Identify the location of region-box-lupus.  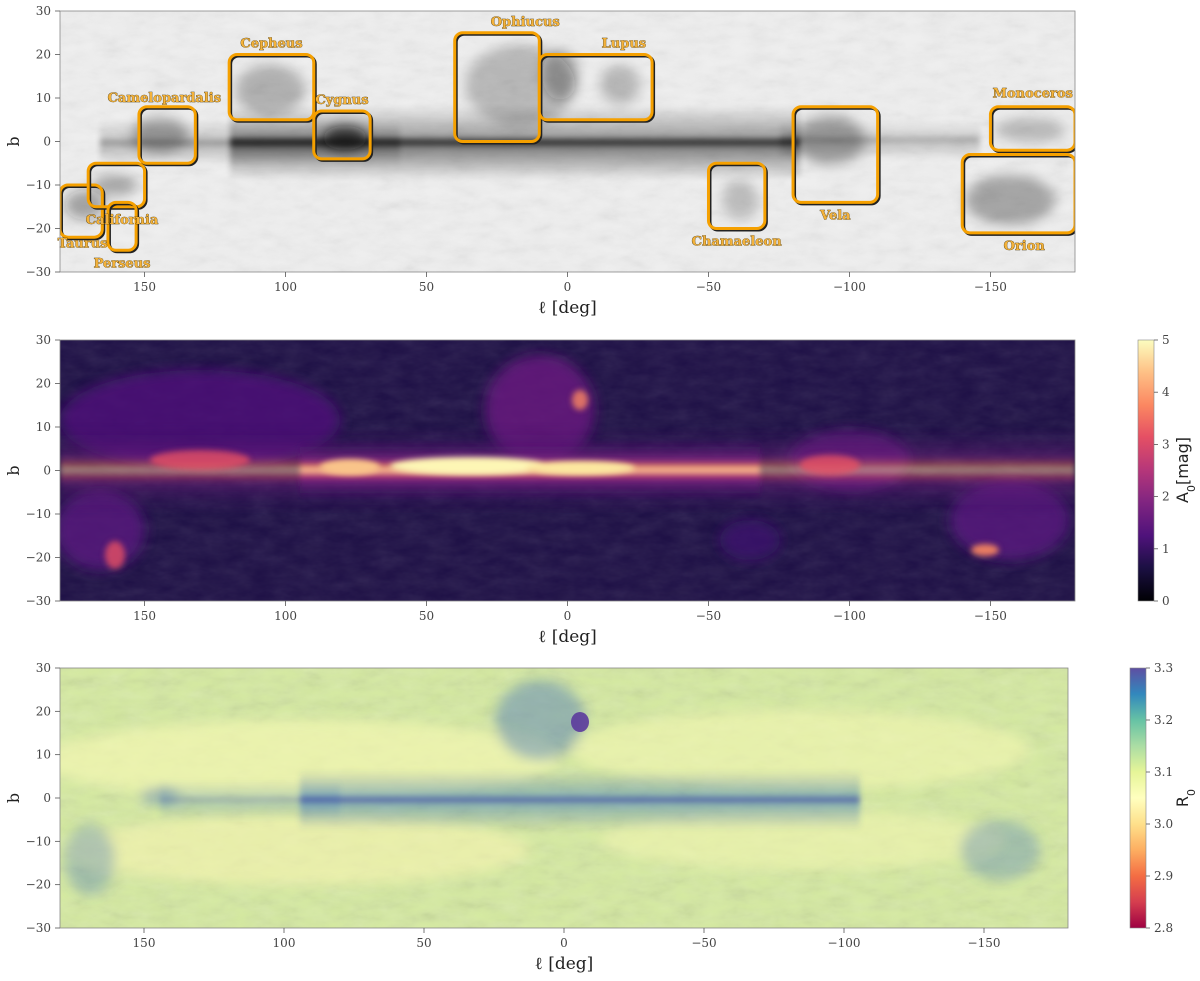
(595, 87).